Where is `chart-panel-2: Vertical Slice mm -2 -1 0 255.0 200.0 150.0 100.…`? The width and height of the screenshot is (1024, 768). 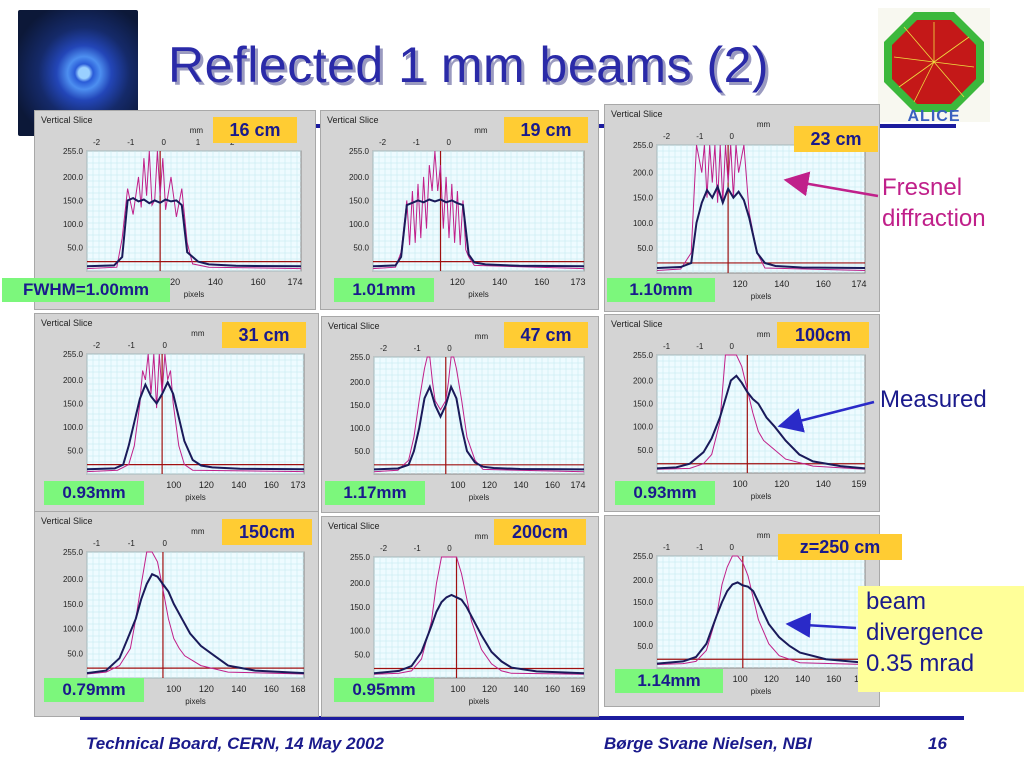 chart-panel-2: Vertical Slice mm -2 -1 0 255.0 200.0 150.0 100.… is located at coordinates (459, 210).